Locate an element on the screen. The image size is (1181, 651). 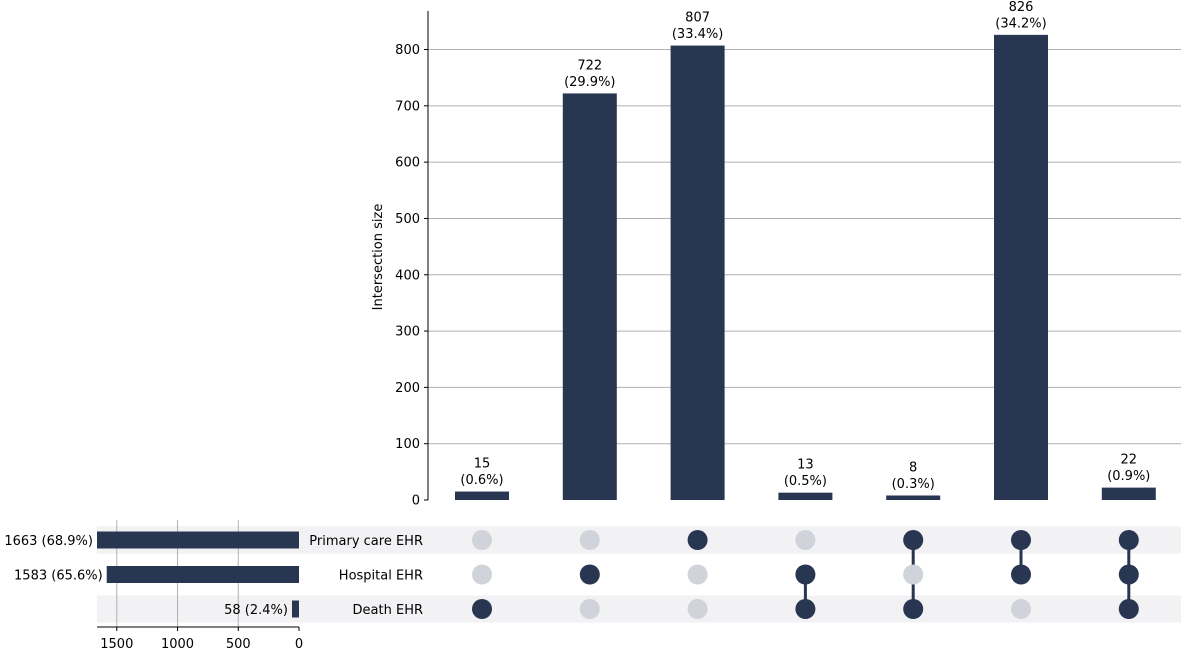
bar-count-label: 8 is located at coordinates (913, 467).